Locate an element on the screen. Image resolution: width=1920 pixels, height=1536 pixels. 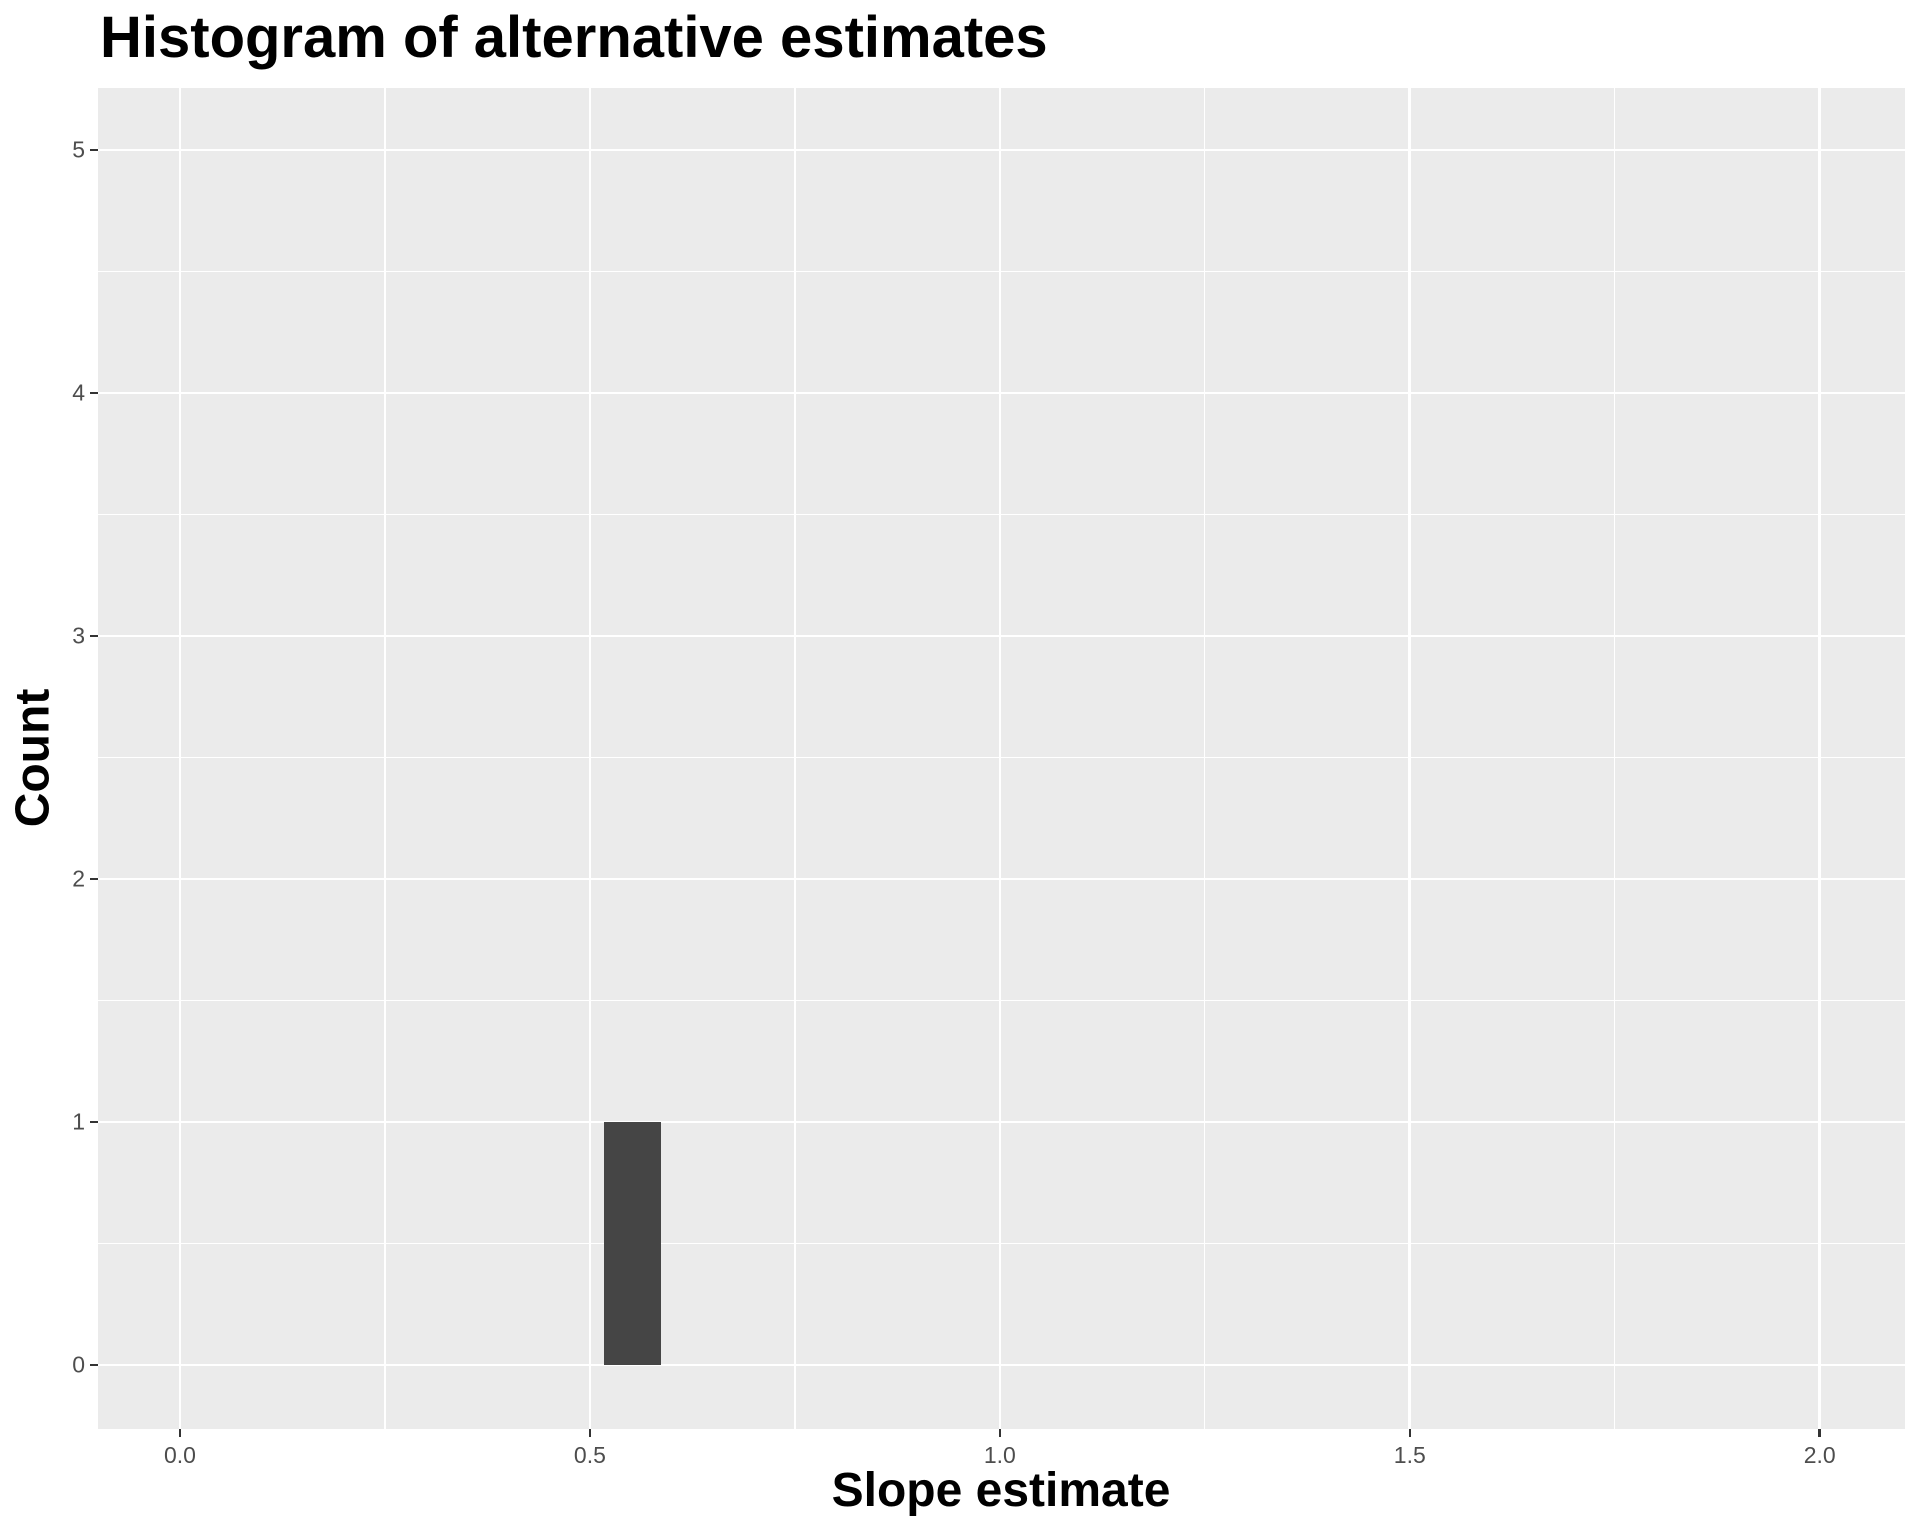
x-tick-label: 2.0 is located at coordinates (1819, 1455).